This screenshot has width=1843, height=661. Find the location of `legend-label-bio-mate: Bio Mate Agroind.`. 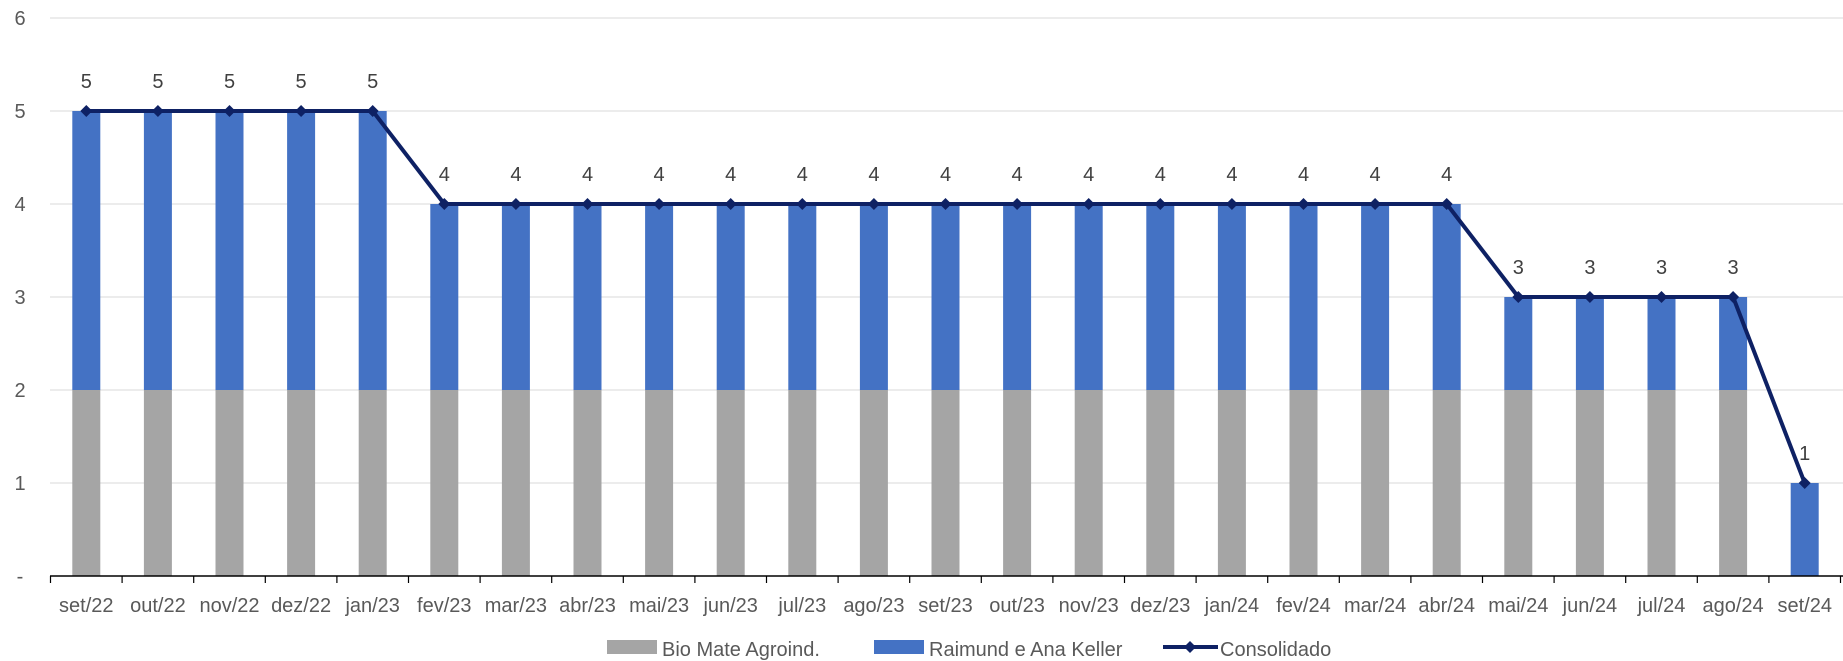

legend-label-bio-mate: Bio Mate Agroind. is located at coordinates (741, 650).